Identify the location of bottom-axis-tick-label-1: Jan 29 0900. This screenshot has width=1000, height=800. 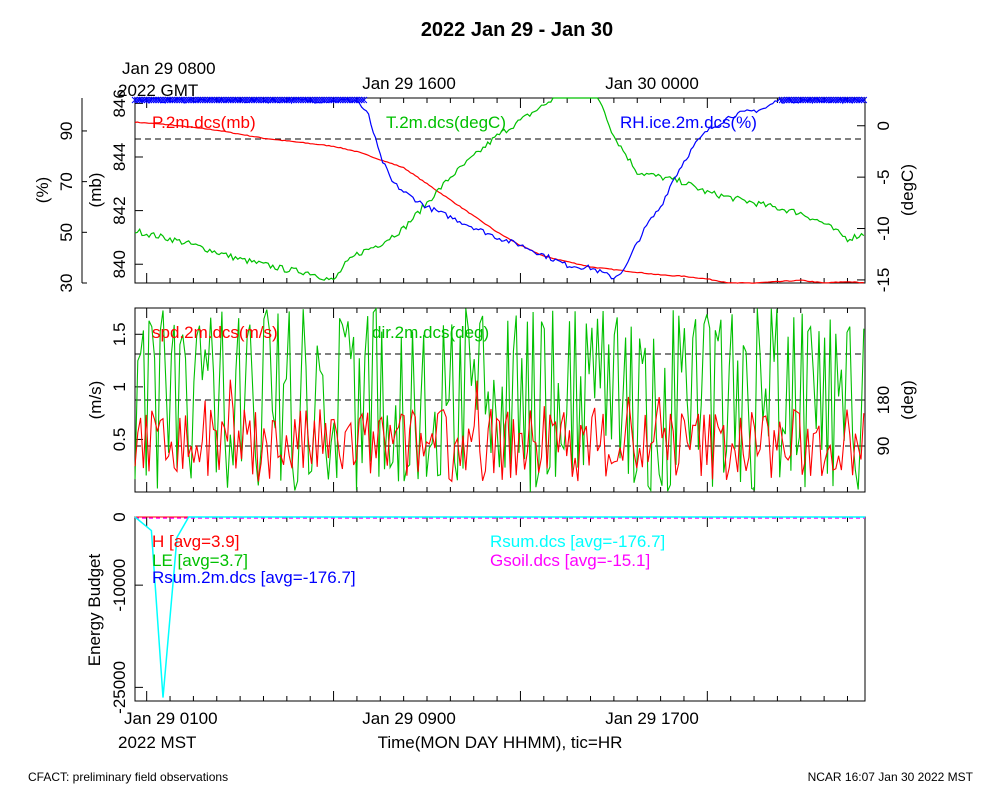
(409, 718).